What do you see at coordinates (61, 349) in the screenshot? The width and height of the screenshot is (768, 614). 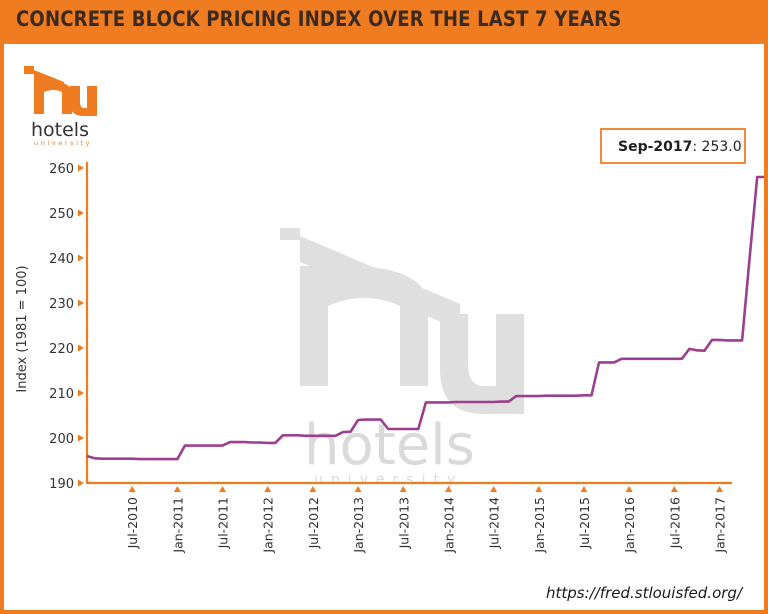 I see `y-tick-label: 220` at bounding box center [61, 349].